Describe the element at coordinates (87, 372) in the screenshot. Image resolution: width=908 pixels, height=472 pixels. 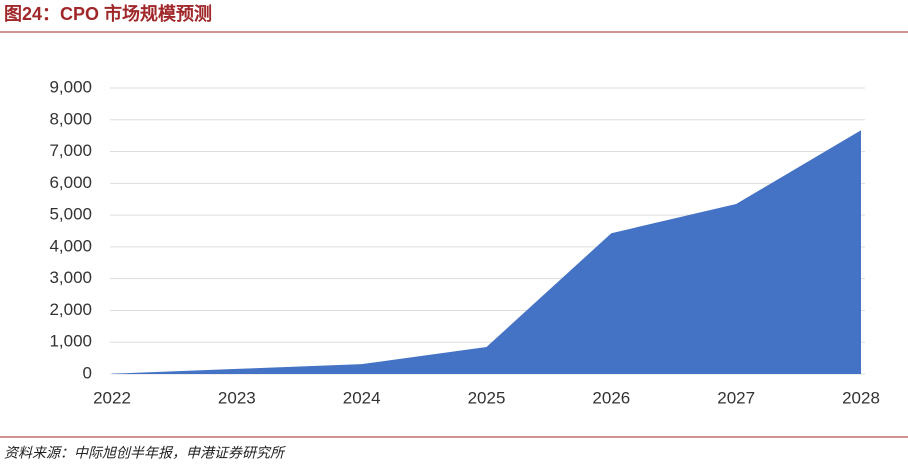
I see `y-tick-label: 0` at that location.